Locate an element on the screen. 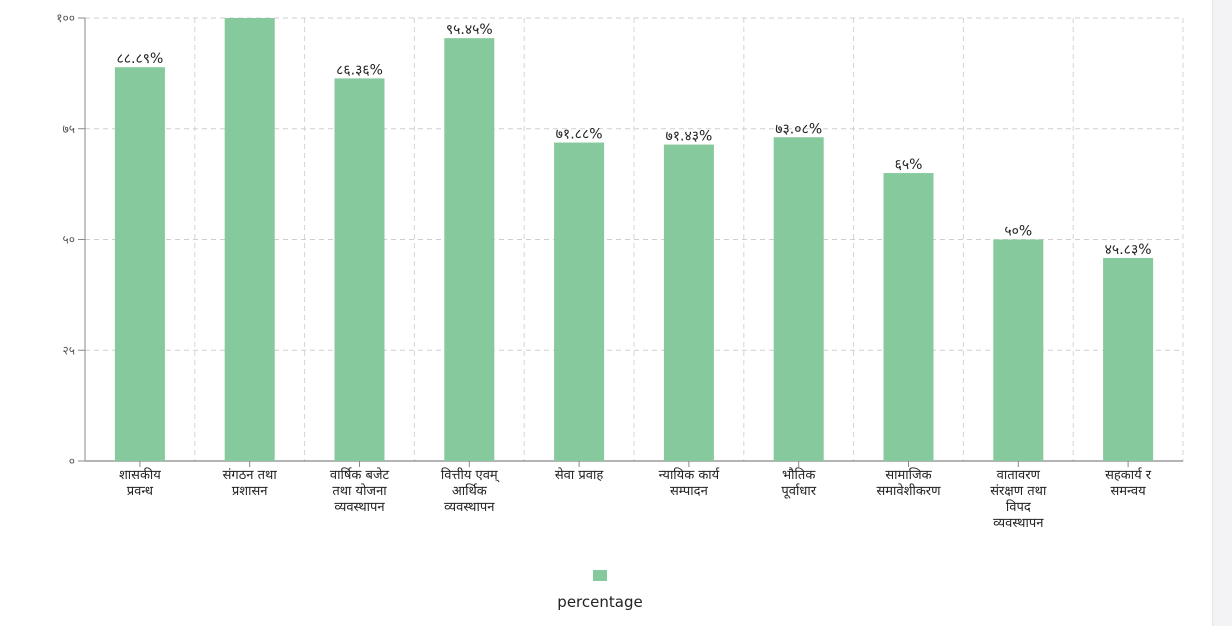  x-category-label: संरक्षण तथा is located at coordinates (1018, 491).